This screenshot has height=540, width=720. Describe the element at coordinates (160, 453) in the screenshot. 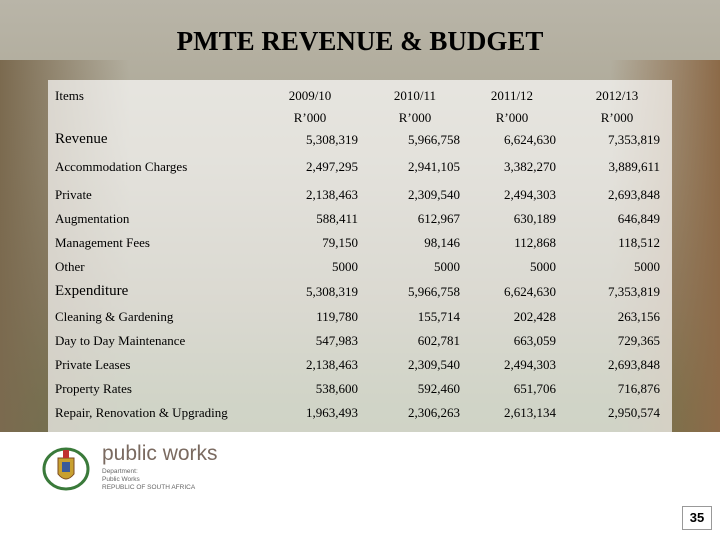

I see `logo-name: public works` at that location.